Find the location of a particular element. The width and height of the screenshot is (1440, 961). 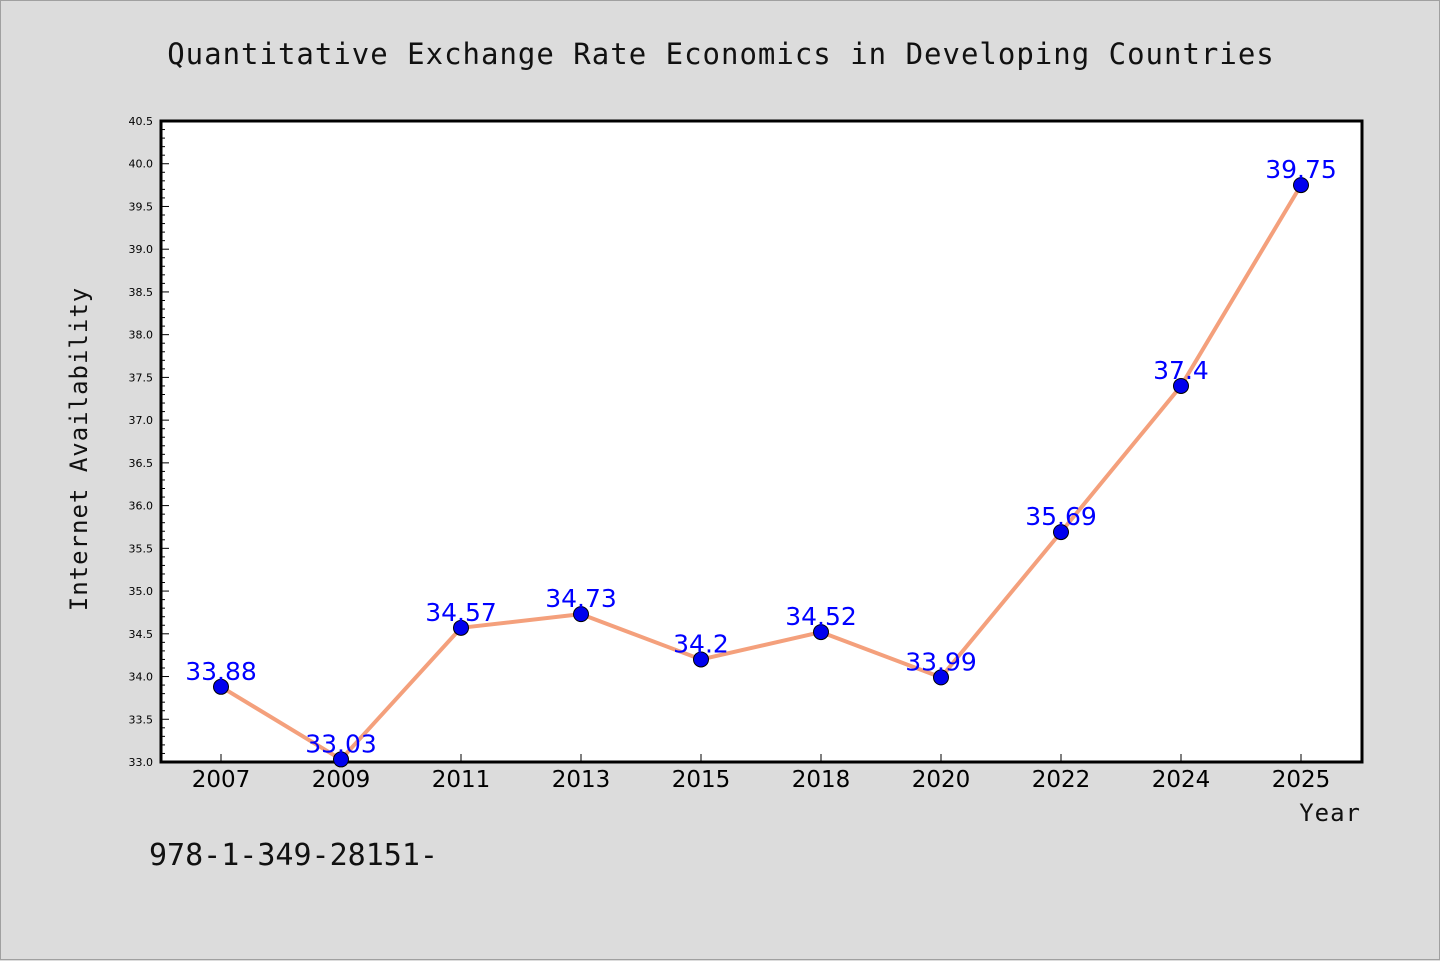

x-tick-label: 2024 is located at coordinates (1181, 780).